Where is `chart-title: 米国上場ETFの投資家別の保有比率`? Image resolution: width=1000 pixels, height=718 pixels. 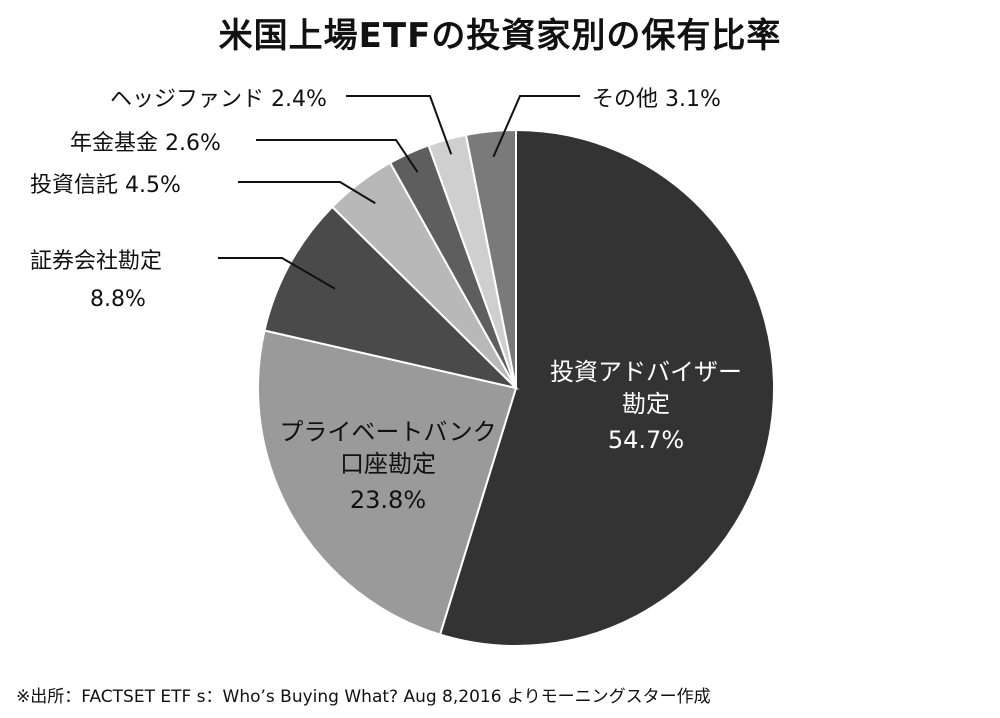
chart-title: 米国上場ETFの投資家別の保有比率 is located at coordinates (500, 36).